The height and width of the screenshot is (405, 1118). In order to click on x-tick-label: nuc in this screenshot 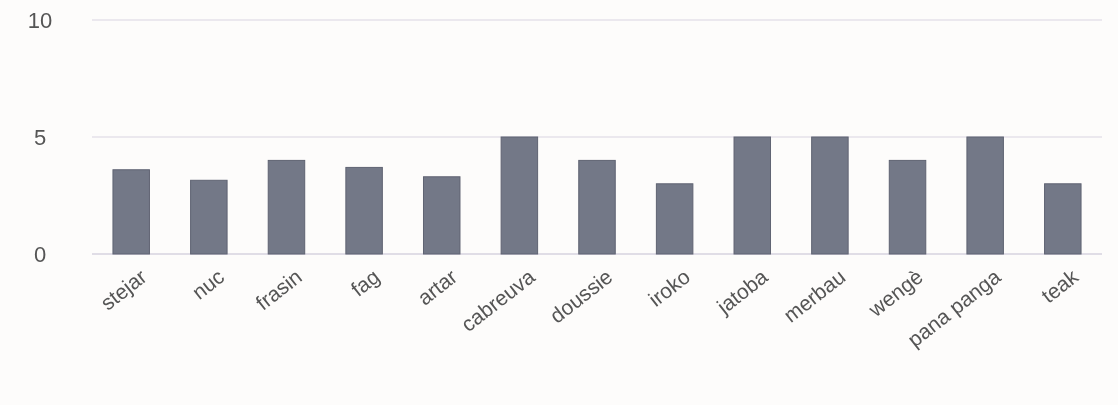, I will do `click(208, 284)`.